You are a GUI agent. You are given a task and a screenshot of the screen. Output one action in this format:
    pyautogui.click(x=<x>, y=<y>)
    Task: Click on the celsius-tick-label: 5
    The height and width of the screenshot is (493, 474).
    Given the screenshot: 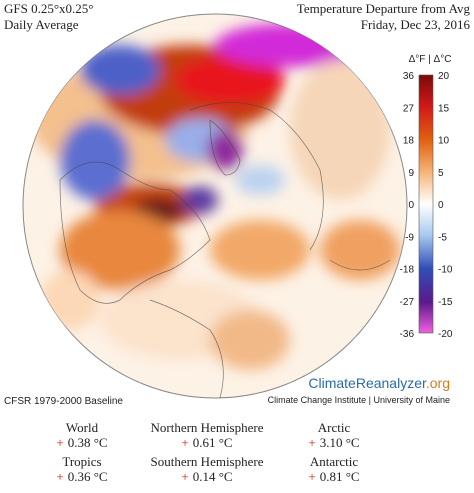 What is the action you would take?
    pyautogui.click(x=441, y=173)
    